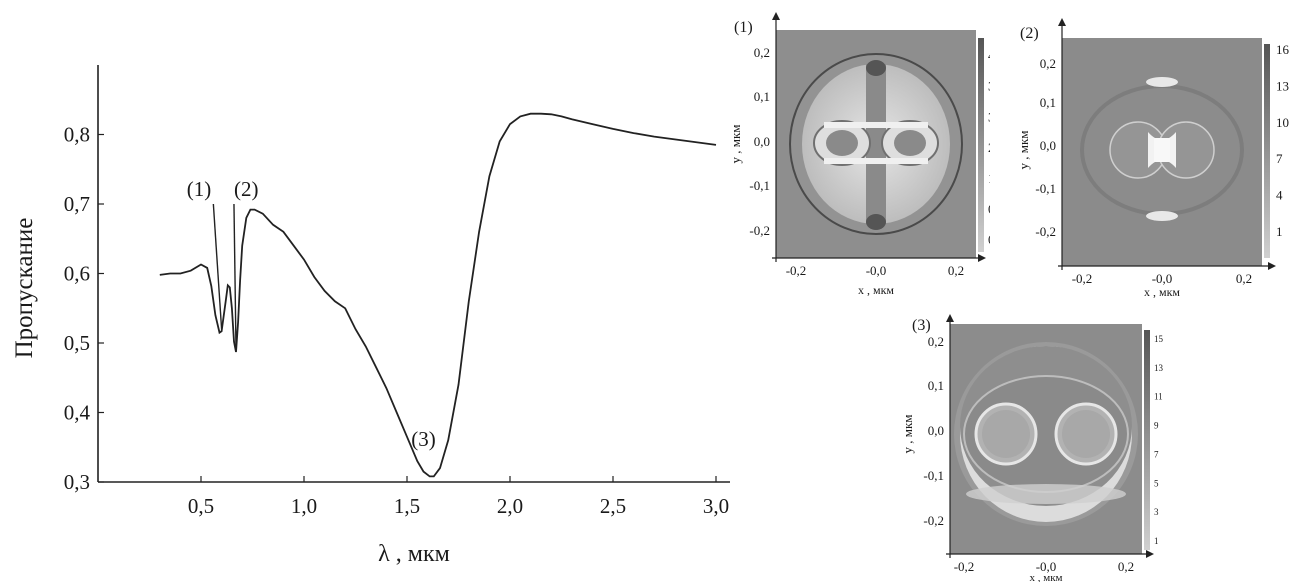  What do you see at coordinates (201, 506) in the screenshot?
I see `x-tick-label: 0,5` at bounding box center [201, 506].